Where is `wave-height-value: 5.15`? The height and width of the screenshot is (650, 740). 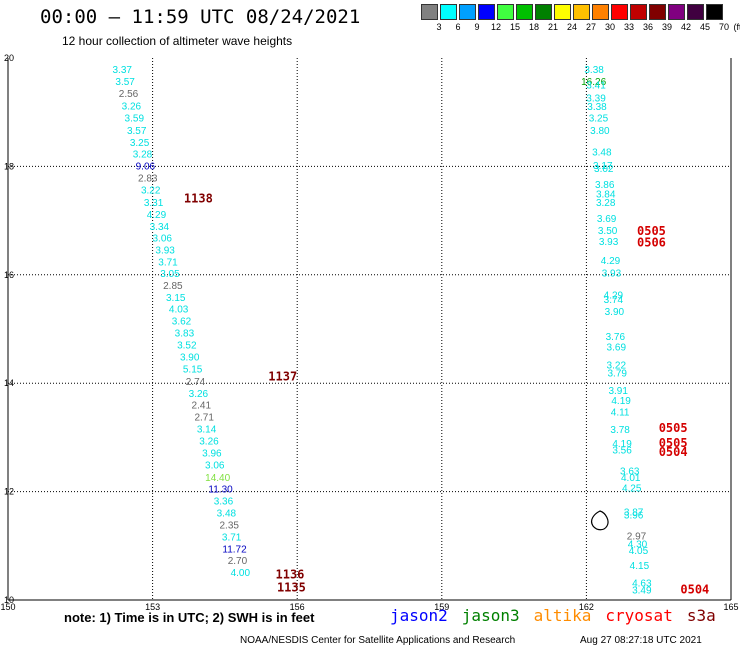
wave-height-value: 5.15 is located at coordinates (193, 369).